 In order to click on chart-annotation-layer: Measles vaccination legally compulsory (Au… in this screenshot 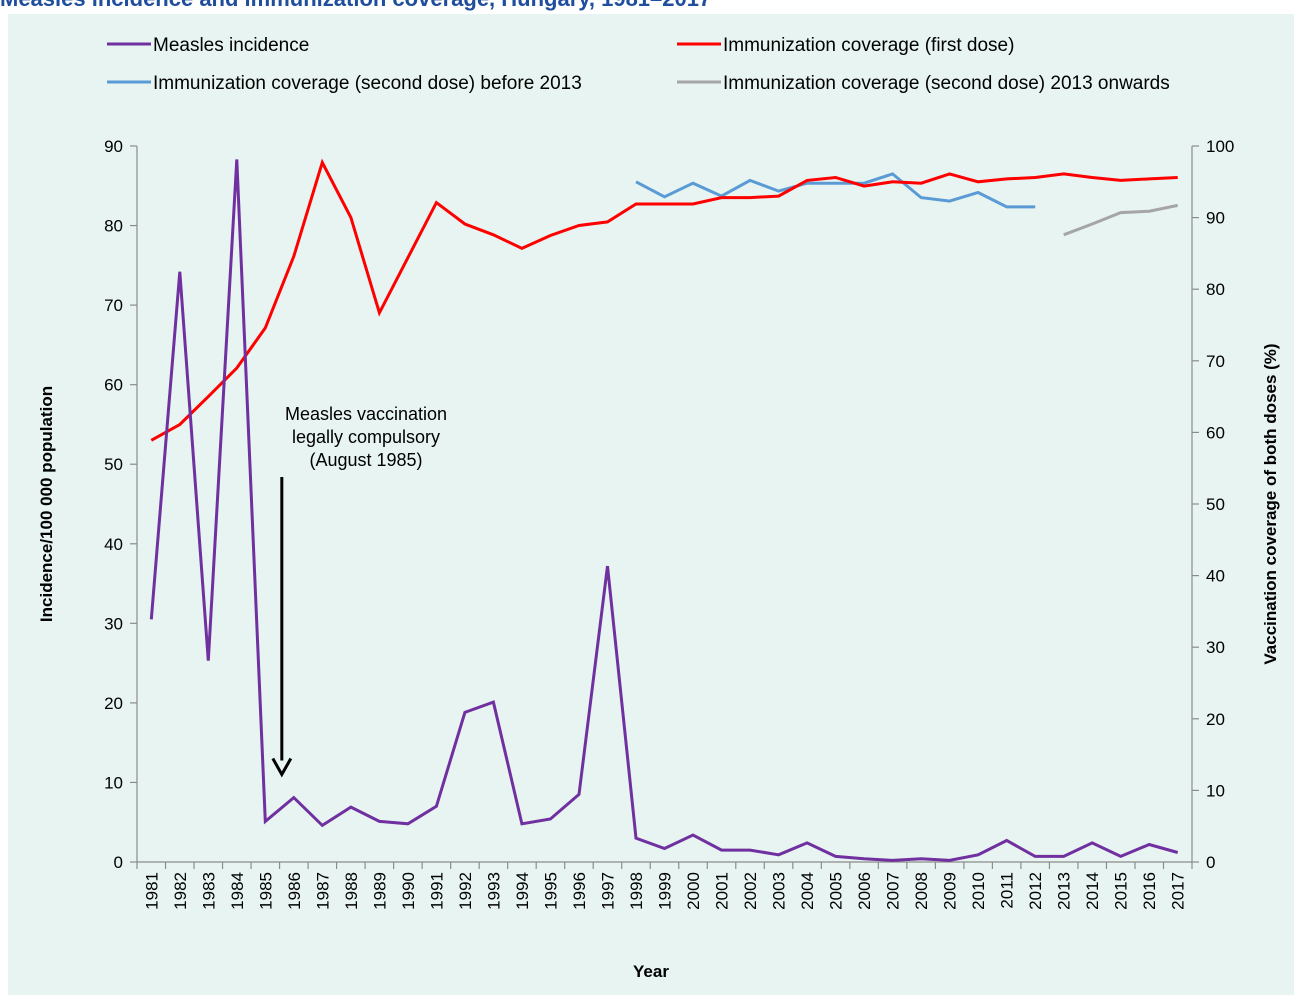, I will do `click(359, 591)`.